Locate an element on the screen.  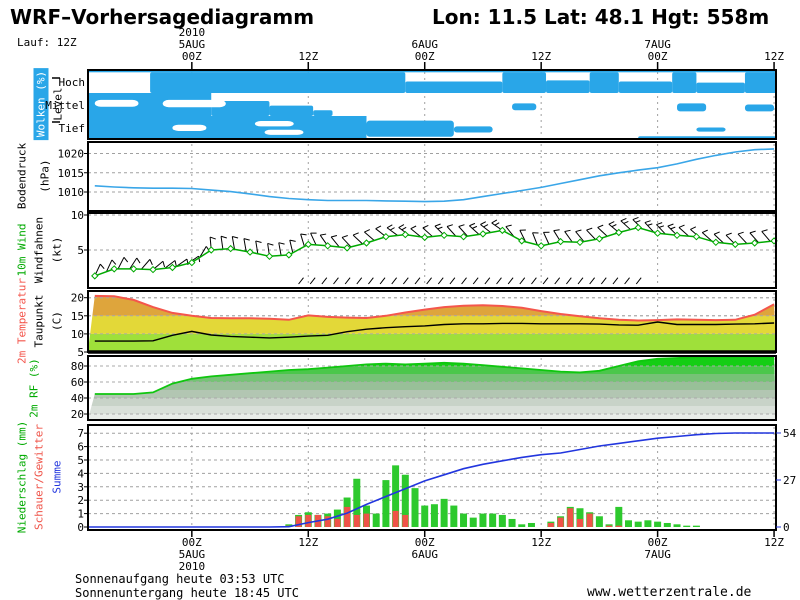
sunset-info: Sonnenuntergang heute 18:45 UTC is located at coordinates (187, 593).